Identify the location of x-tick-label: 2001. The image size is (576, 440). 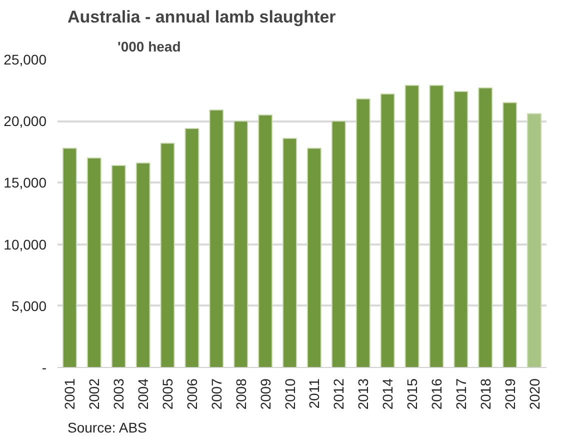
(70, 394).